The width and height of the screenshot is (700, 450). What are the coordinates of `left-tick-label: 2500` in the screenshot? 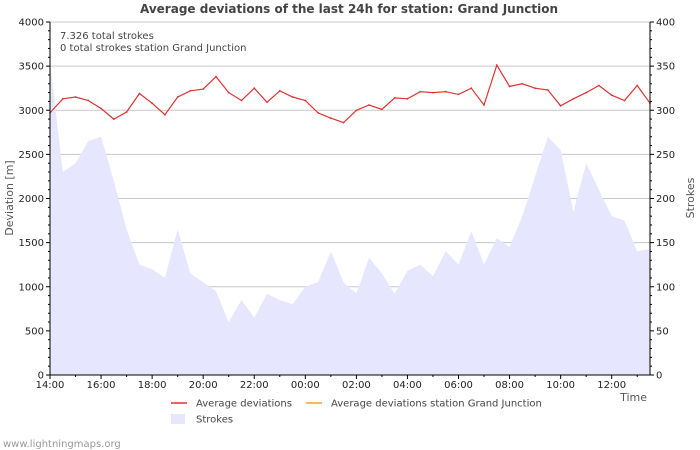 It's located at (31, 155).